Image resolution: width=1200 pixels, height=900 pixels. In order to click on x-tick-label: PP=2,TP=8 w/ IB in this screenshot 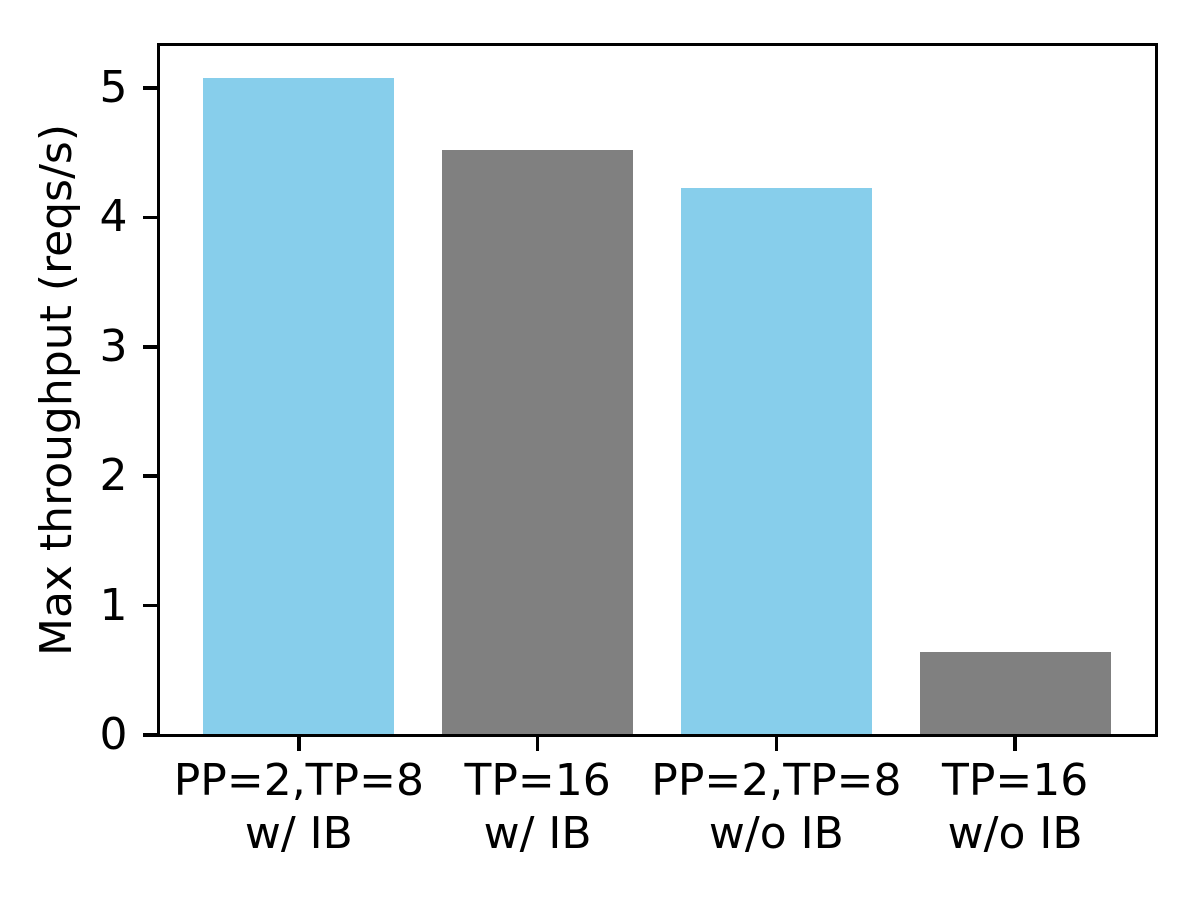, I will do `click(298, 806)`.